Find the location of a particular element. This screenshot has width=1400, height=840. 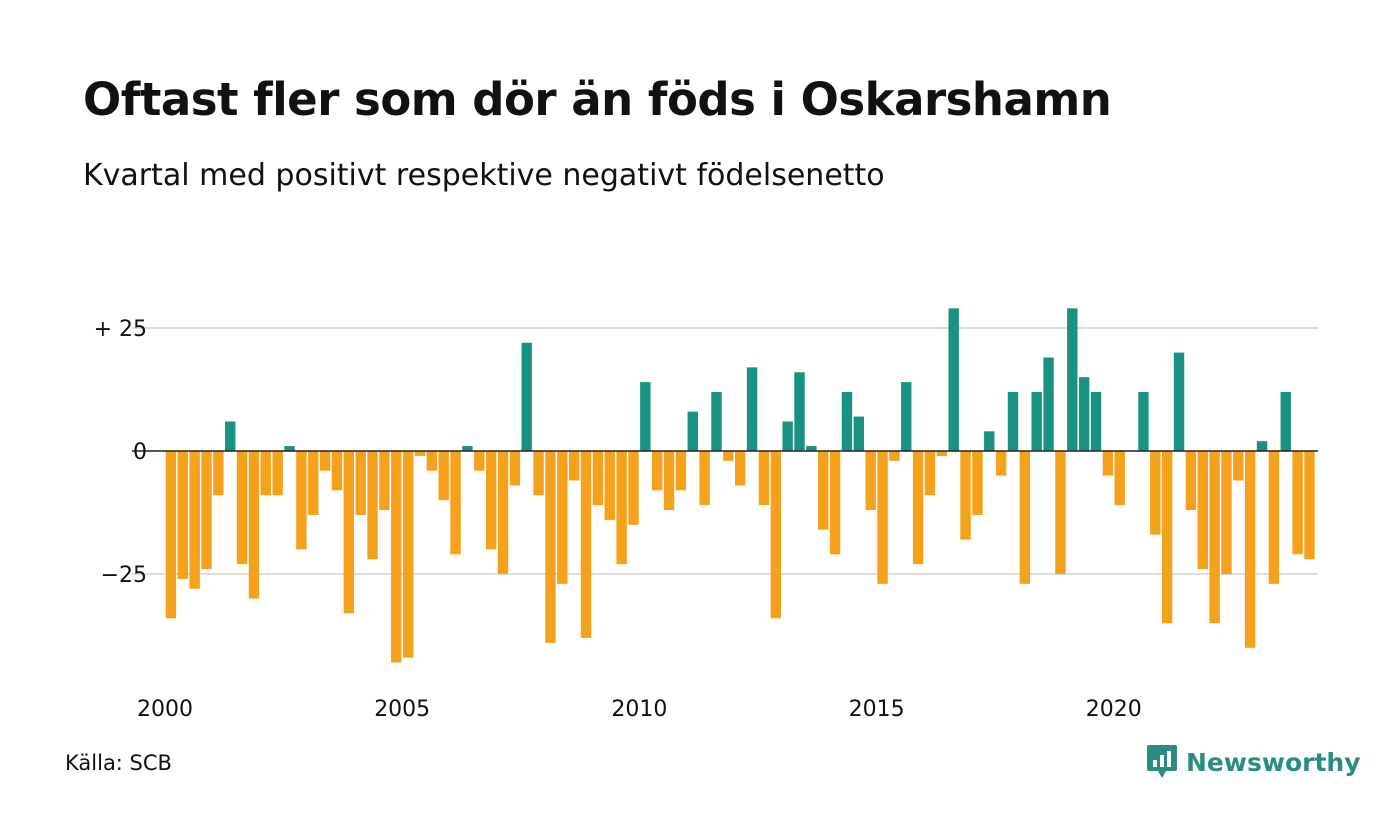

x-tick-label: 2010 is located at coordinates (639, 709).